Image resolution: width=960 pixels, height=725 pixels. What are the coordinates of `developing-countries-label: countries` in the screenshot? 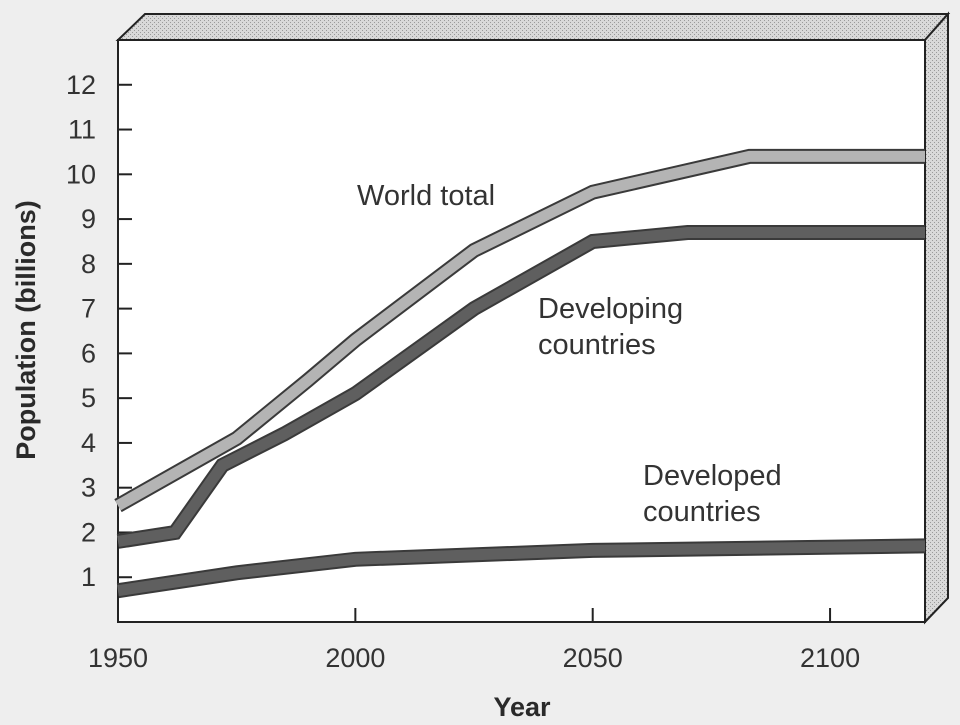 It's located at (597, 345).